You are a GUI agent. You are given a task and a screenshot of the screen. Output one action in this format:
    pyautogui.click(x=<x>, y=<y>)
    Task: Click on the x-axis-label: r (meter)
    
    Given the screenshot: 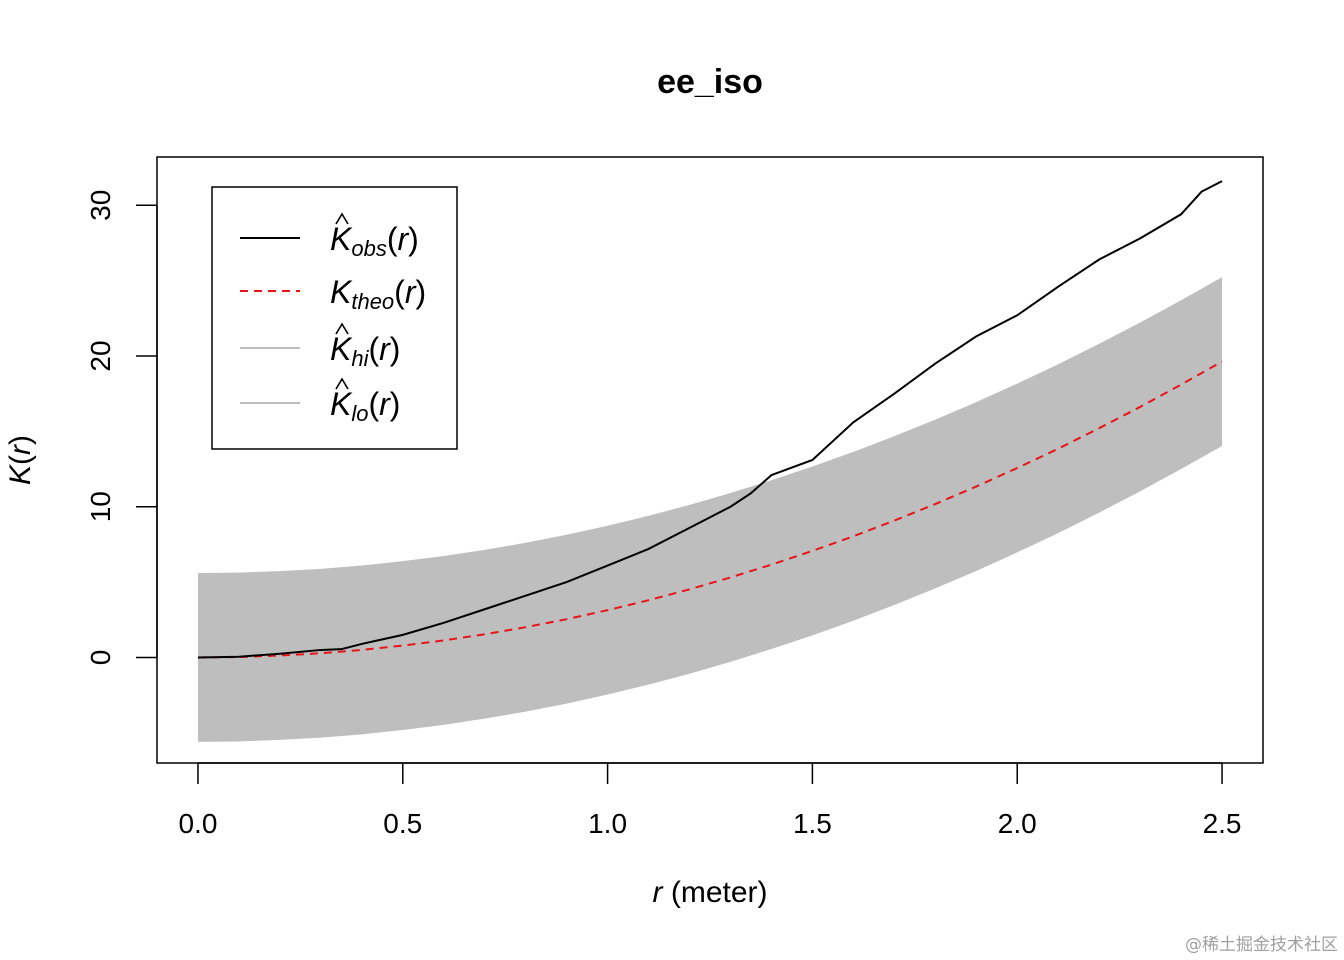 What is the action you would take?
    pyautogui.click(x=710, y=892)
    